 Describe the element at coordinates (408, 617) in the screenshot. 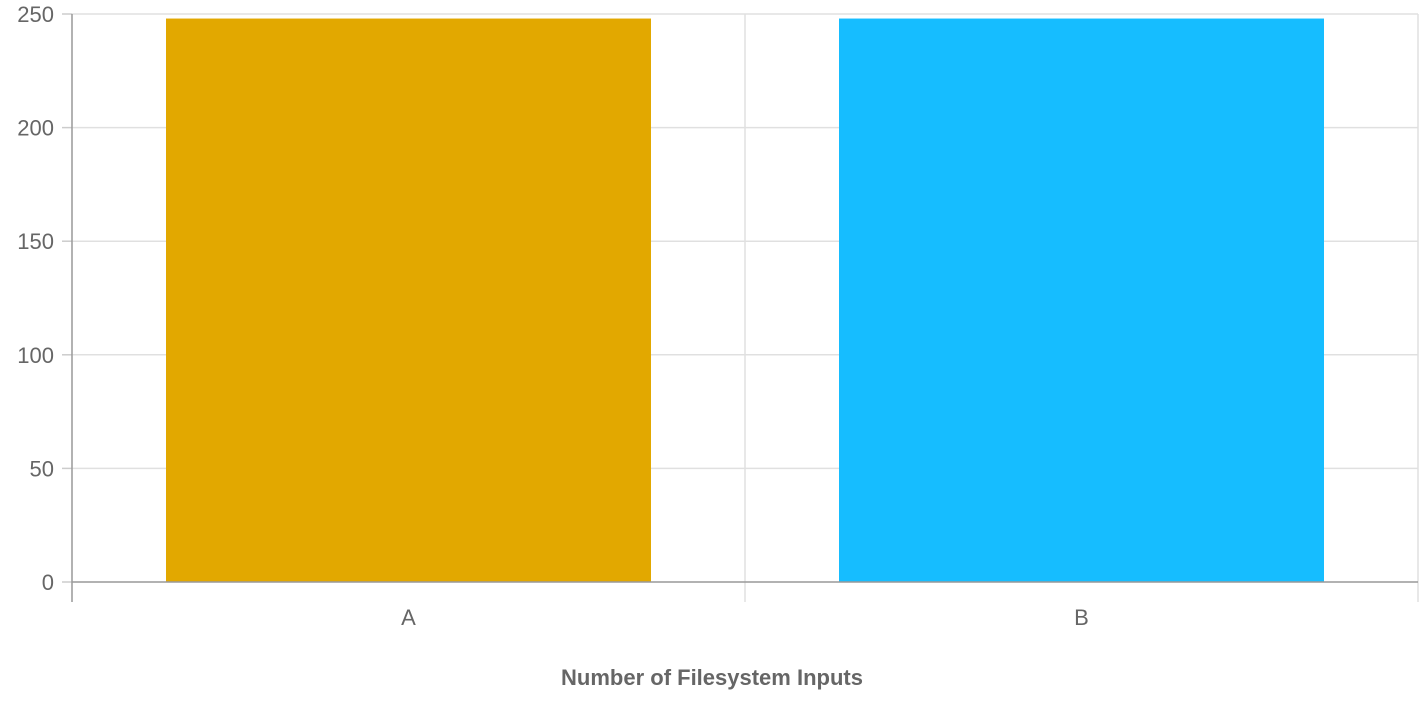

I see `x-tick-label-a: A` at that location.